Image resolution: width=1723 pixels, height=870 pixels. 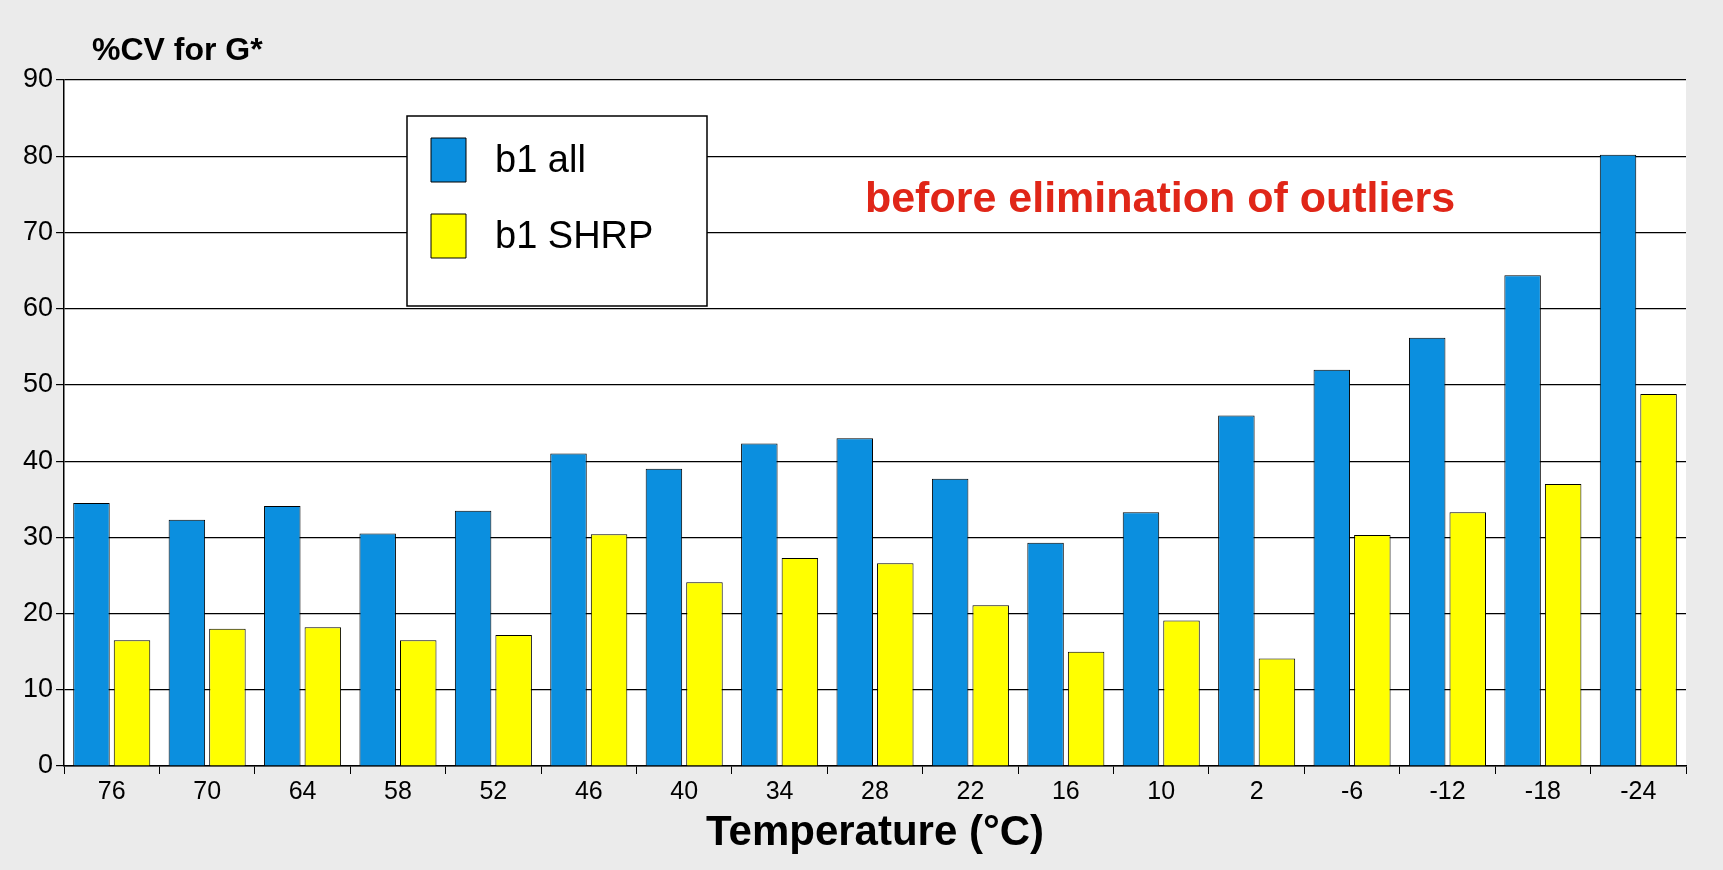 I want to click on y-tick-label: 90, so click(x=38, y=78).